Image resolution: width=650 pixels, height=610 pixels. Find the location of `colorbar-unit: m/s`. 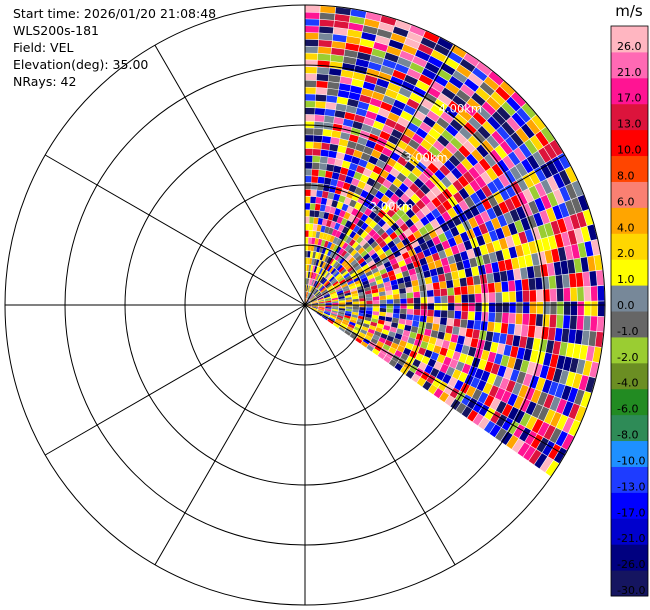

colorbar-unit: m/s is located at coordinates (629, 11).